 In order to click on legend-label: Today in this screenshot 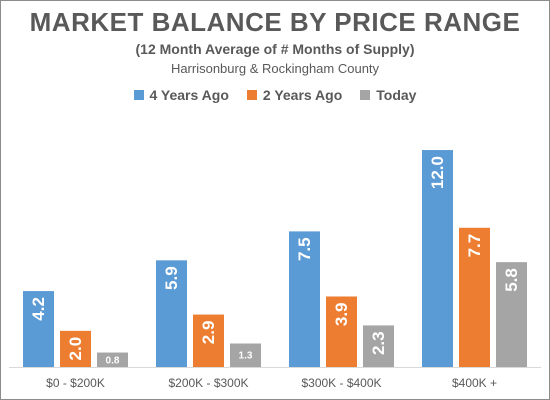, I will do `click(396, 95)`.